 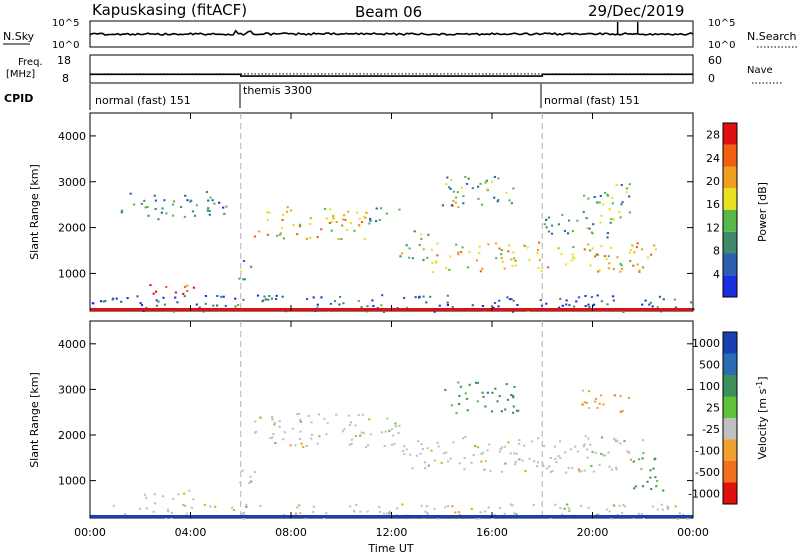 What do you see at coordinates (760, 70) in the screenshot?
I see `nave-label: Nave` at bounding box center [760, 70].